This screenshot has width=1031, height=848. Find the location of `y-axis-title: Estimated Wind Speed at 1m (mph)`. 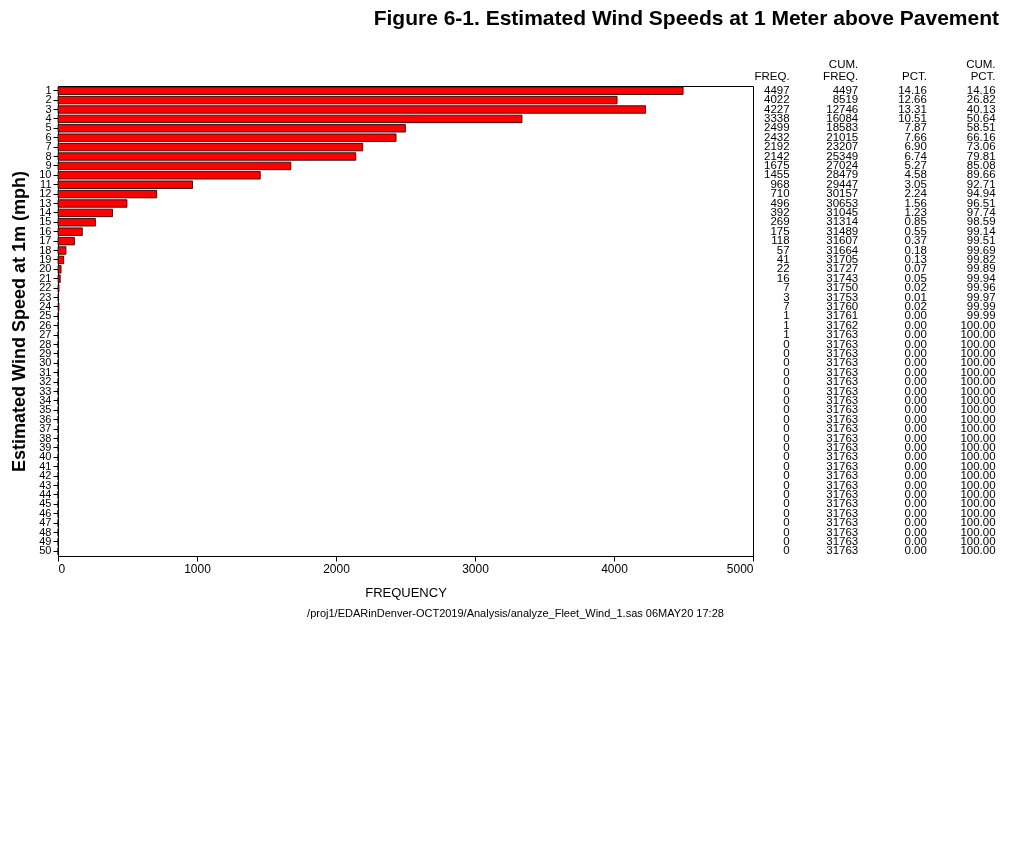

y-axis-title: Estimated Wind Speed at 1m (mph) is located at coordinates (19, 321).